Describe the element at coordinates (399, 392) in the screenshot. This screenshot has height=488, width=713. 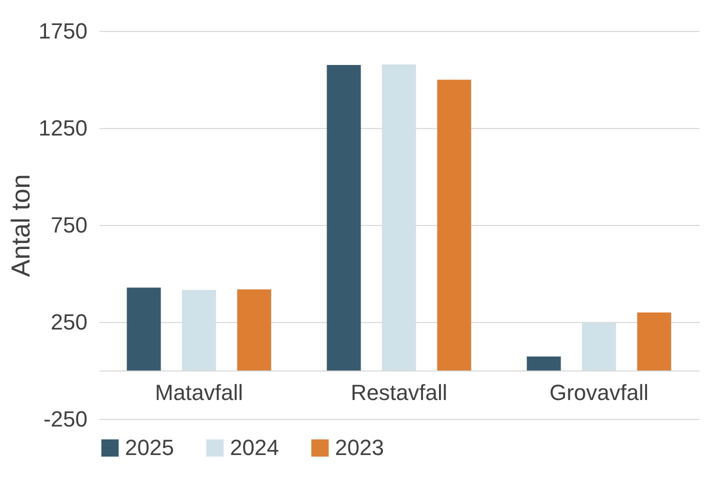
I see `x-tick-label: Restavfall` at that location.